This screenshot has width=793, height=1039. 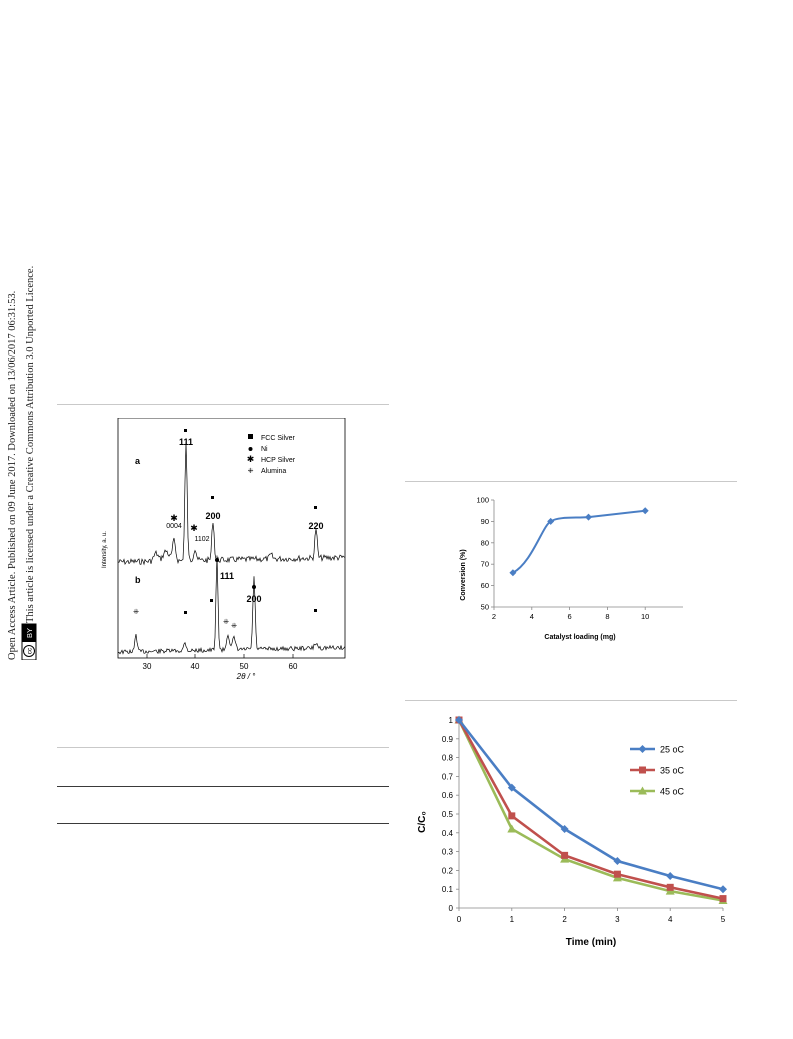 What do you see at coordinates (251, 471) in the screenshot?
I see `alumina-marker: ⁜` at bounding box center [251, 471].